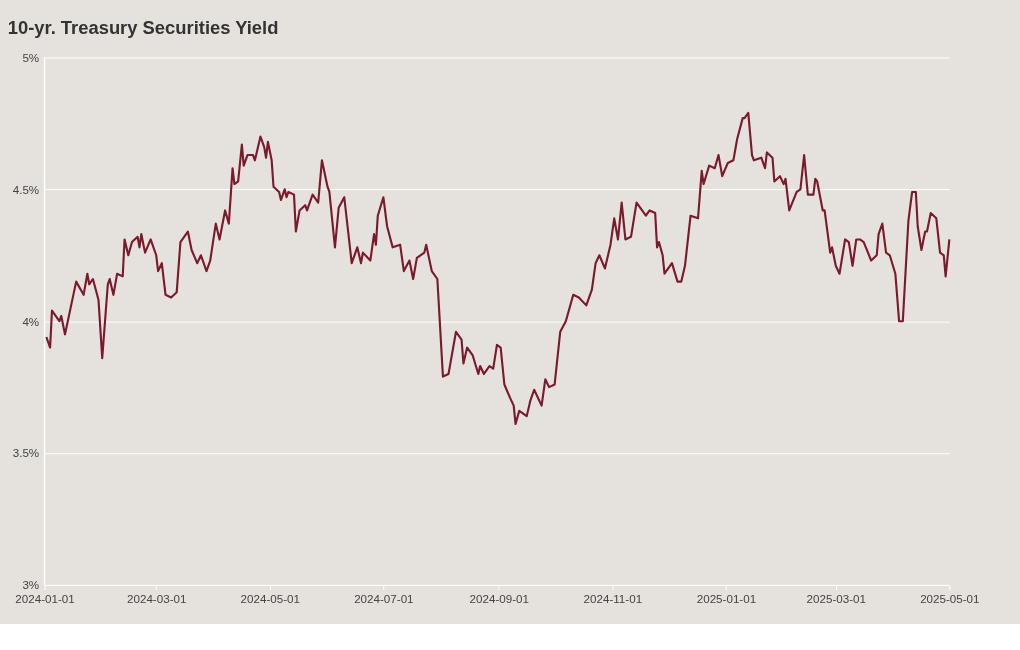 This screenshot has height=650, width=1020. Describe the element at coordinates (157, 598) in the screenshot. I see `x-tick-label: 2024-03-01` at that location.